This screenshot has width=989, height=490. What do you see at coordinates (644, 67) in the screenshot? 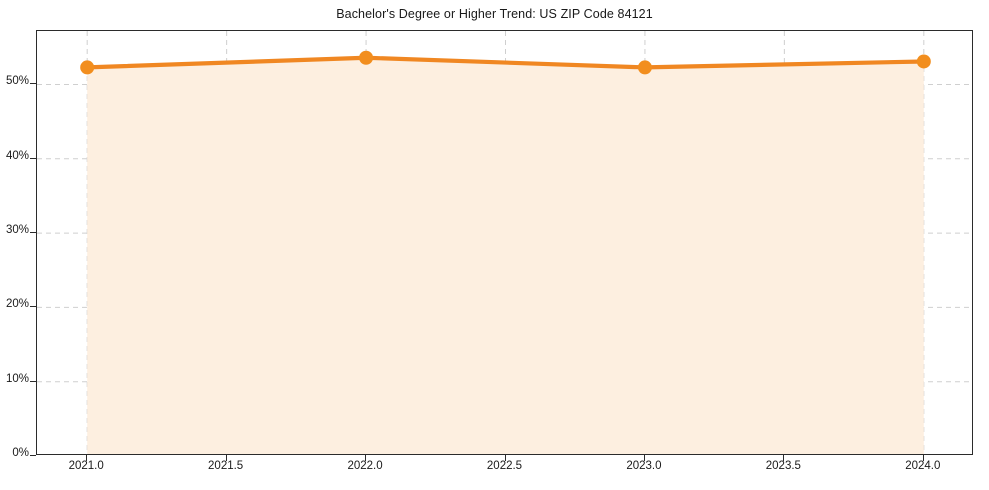
I see `data-point-marker: 2023: 52.3%` at bounding box center [644, 67].